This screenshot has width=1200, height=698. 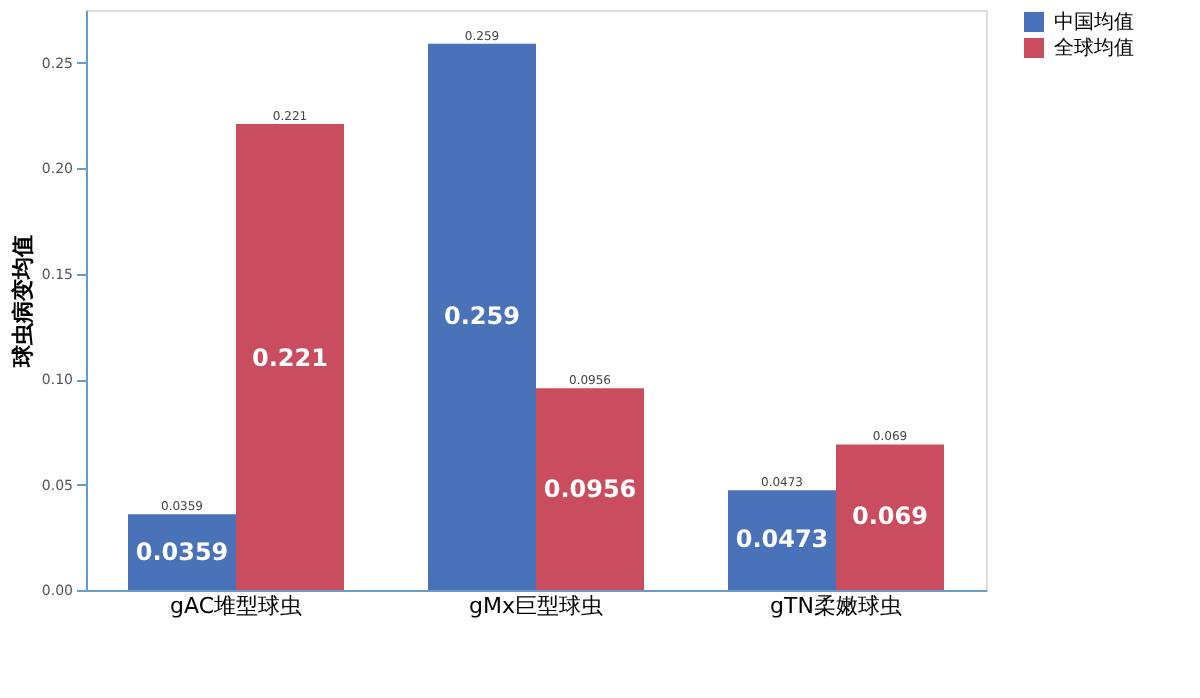 What do you see at coordinates (536, 606) in the screenshot?
I see `x-tick-label: gMx巨型球虫` at bounding box center [536, 606].